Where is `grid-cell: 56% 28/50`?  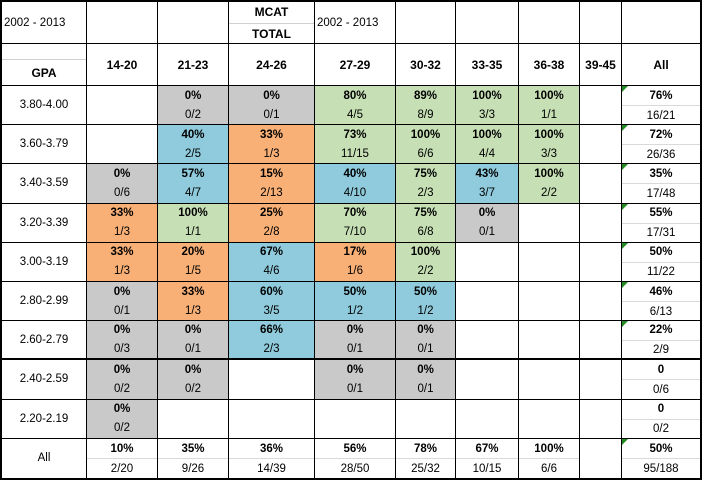
grid-cell: 56% 28/50 is located at coordinates (355, 458).